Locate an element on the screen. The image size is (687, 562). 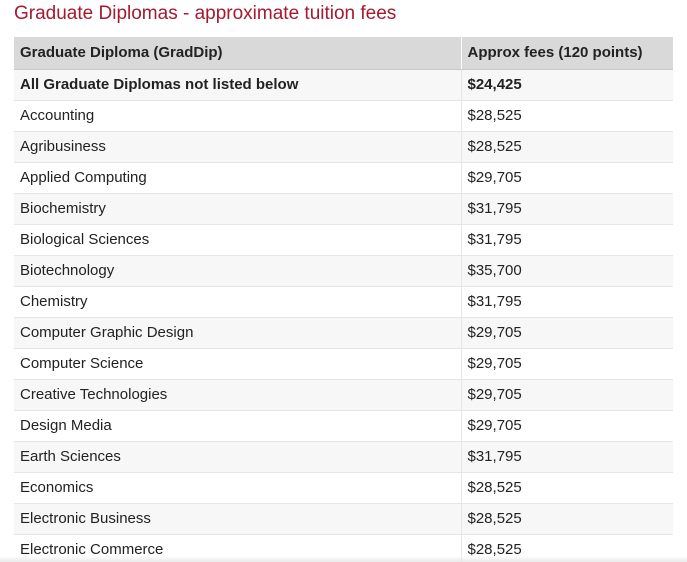
diploma-name-cell: Biological Sciences is located at coordinates (238, 240).